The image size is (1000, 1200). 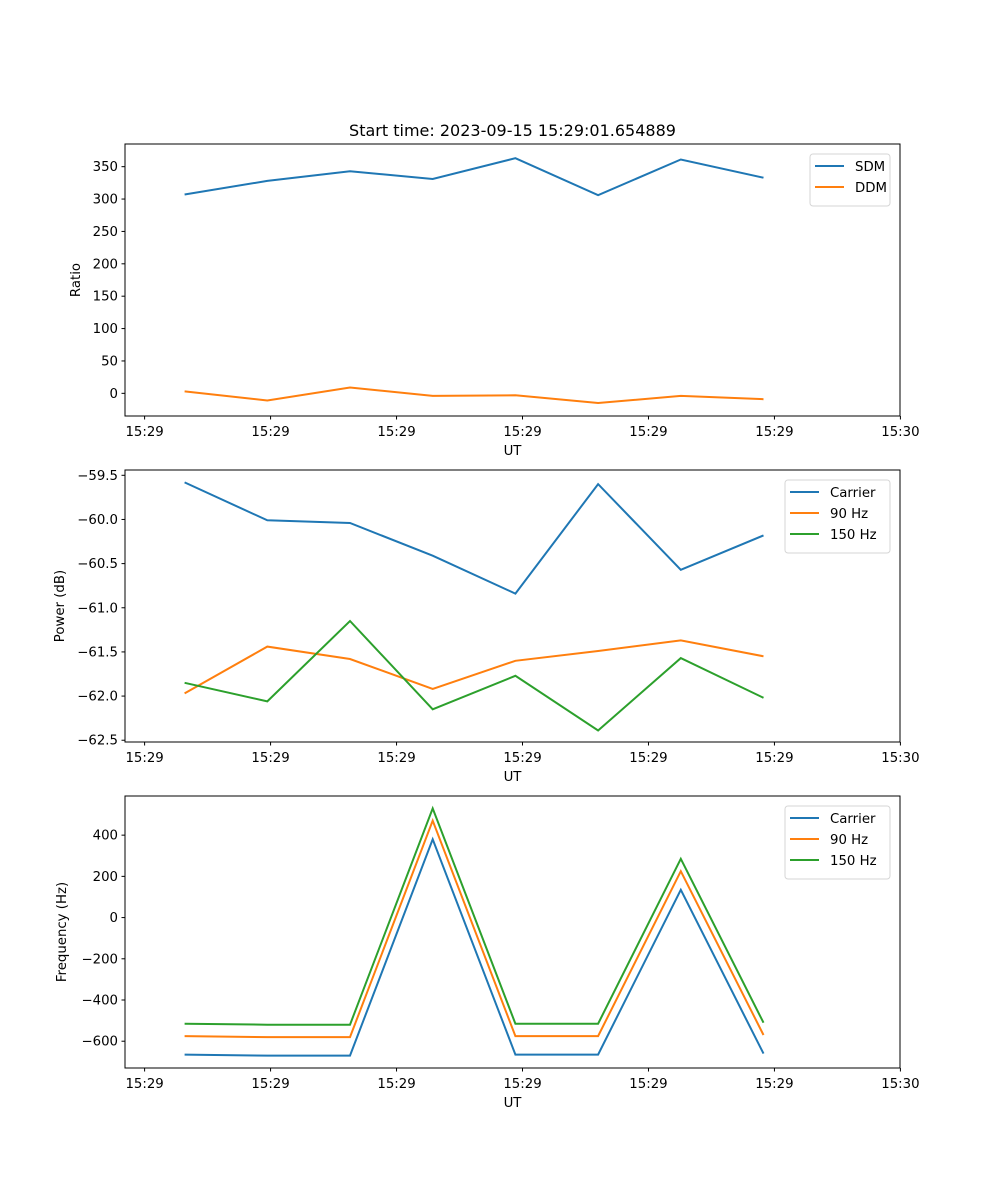 I want to click on y-tick-label: −200, so click(x=99, y=959).